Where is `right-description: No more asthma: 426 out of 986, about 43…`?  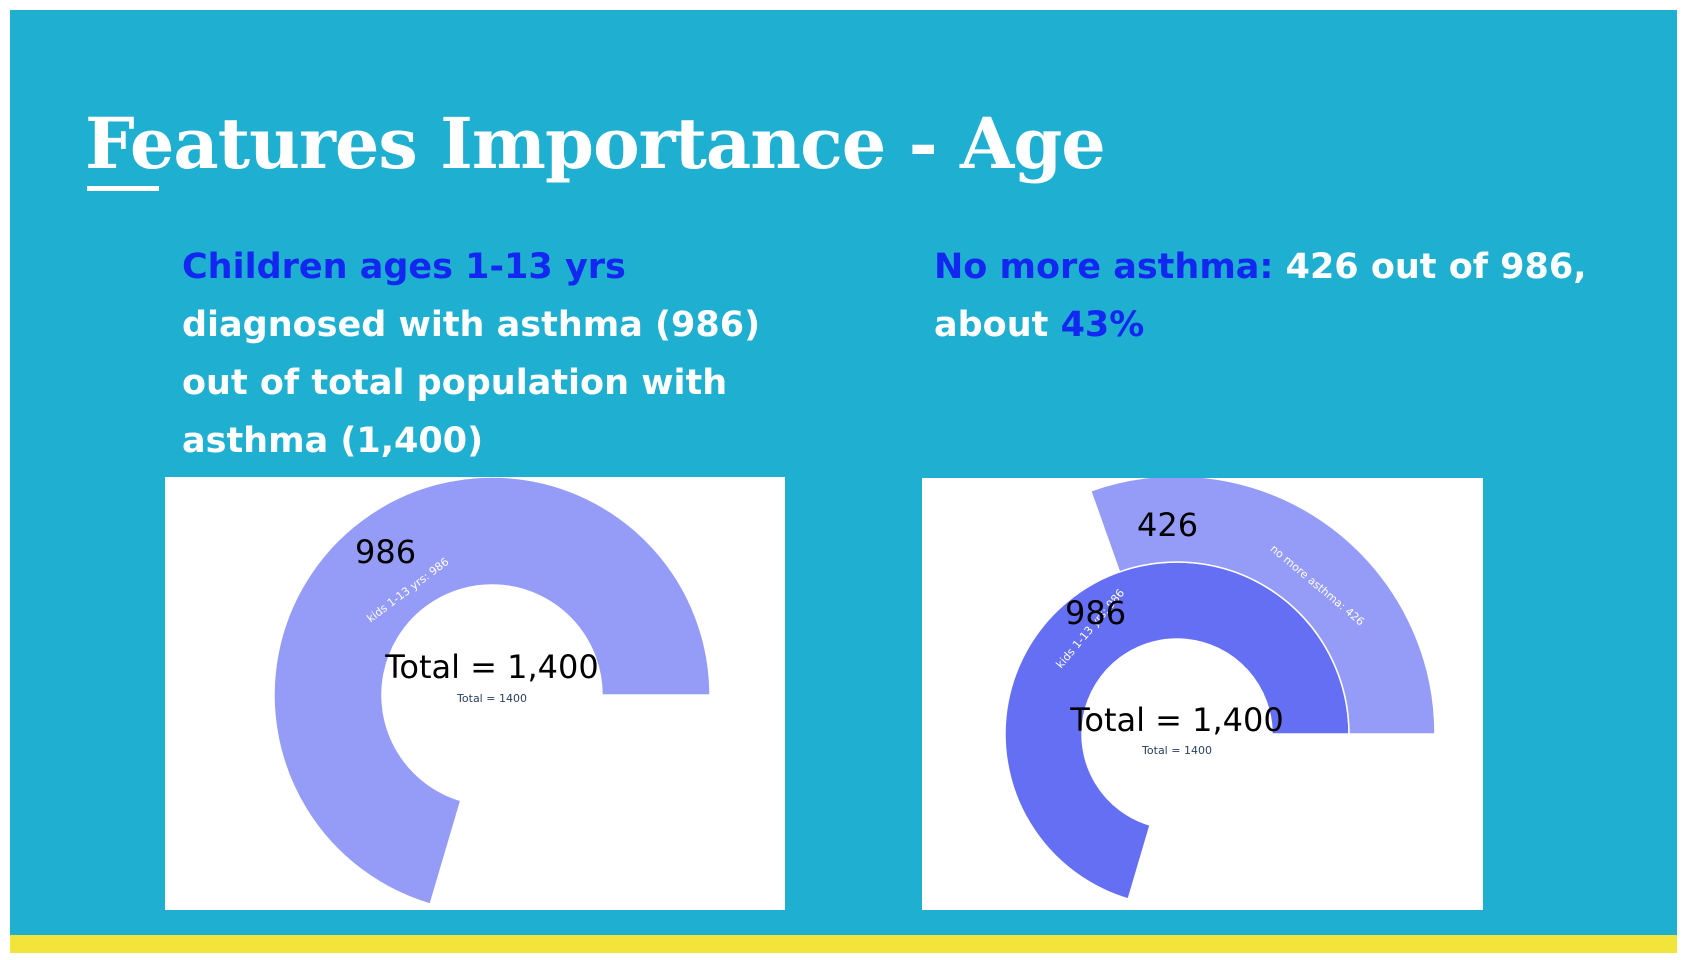
right-description: No more asthma: 426 out of 986, about 43… is located at coordinates (1284, 296).